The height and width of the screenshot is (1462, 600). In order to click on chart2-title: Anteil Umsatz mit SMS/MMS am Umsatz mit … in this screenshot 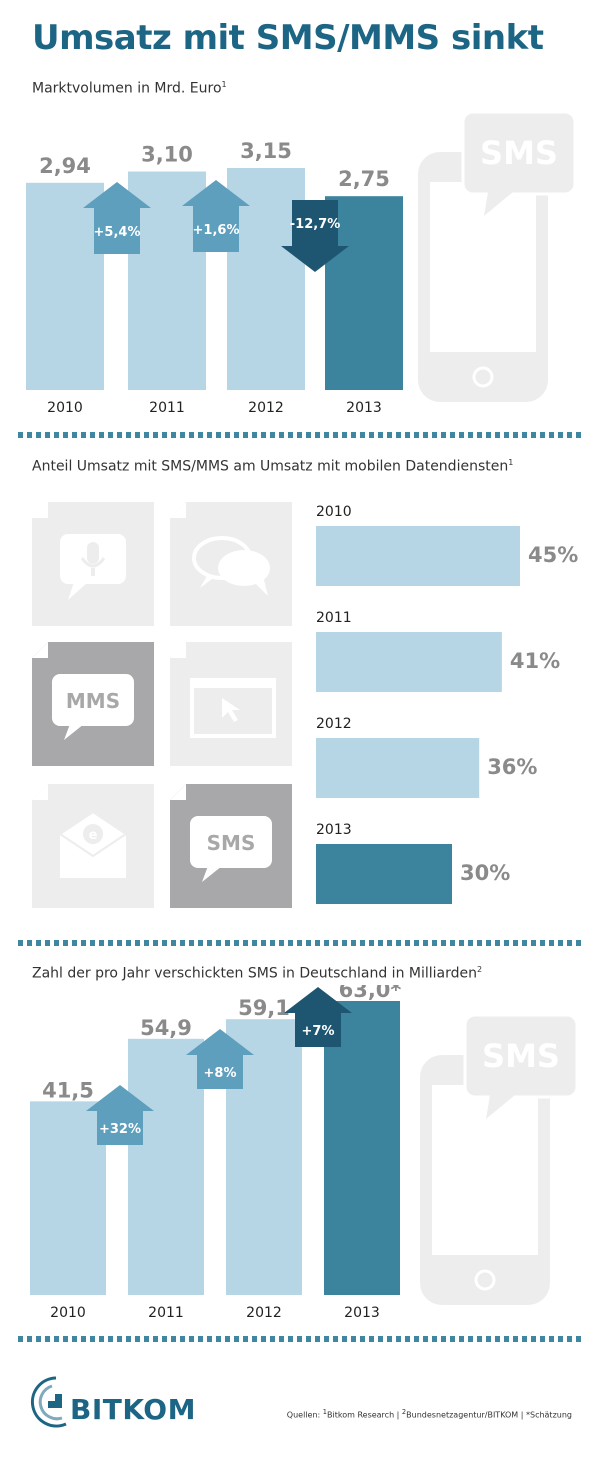, I will do `click(273, 466)`.